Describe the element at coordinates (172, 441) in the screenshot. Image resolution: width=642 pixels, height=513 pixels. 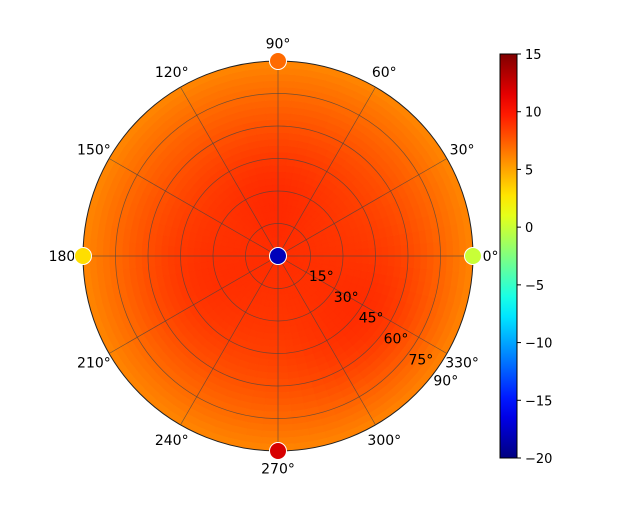
I see `angle-tick-label: 240°` at that location.